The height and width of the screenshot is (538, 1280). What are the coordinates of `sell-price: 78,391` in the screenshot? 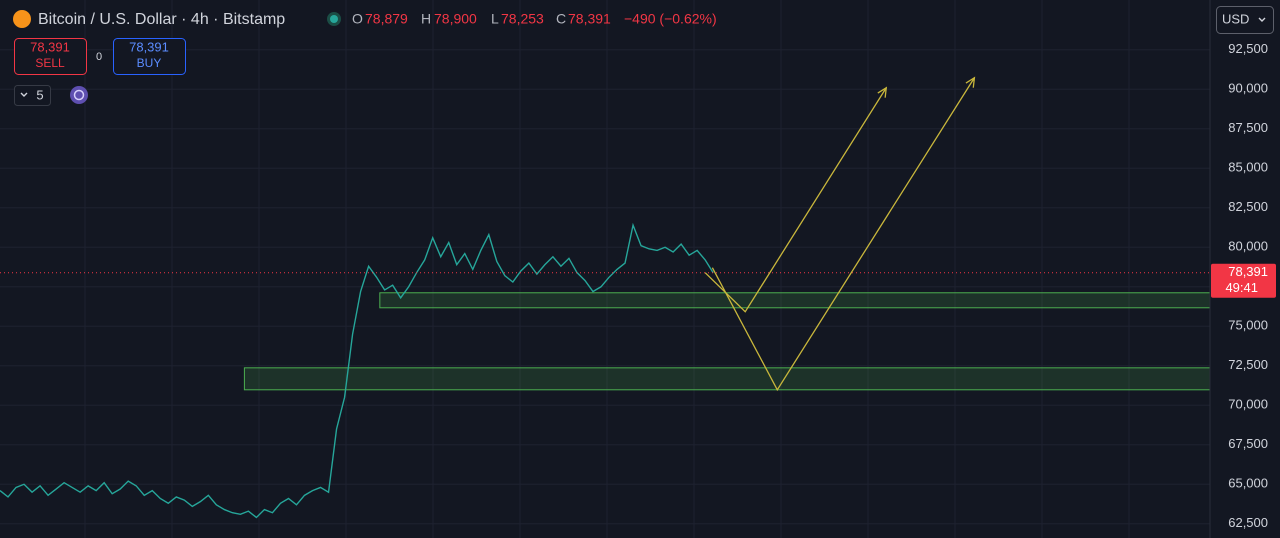 It's located at (50, 46).